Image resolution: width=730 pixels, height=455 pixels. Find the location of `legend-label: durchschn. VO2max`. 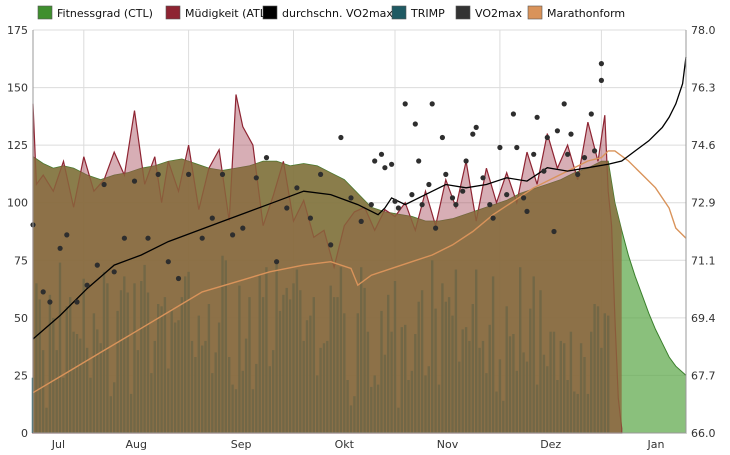

legend-label: durchschn. VO2max is located at coordinates (337, 13).